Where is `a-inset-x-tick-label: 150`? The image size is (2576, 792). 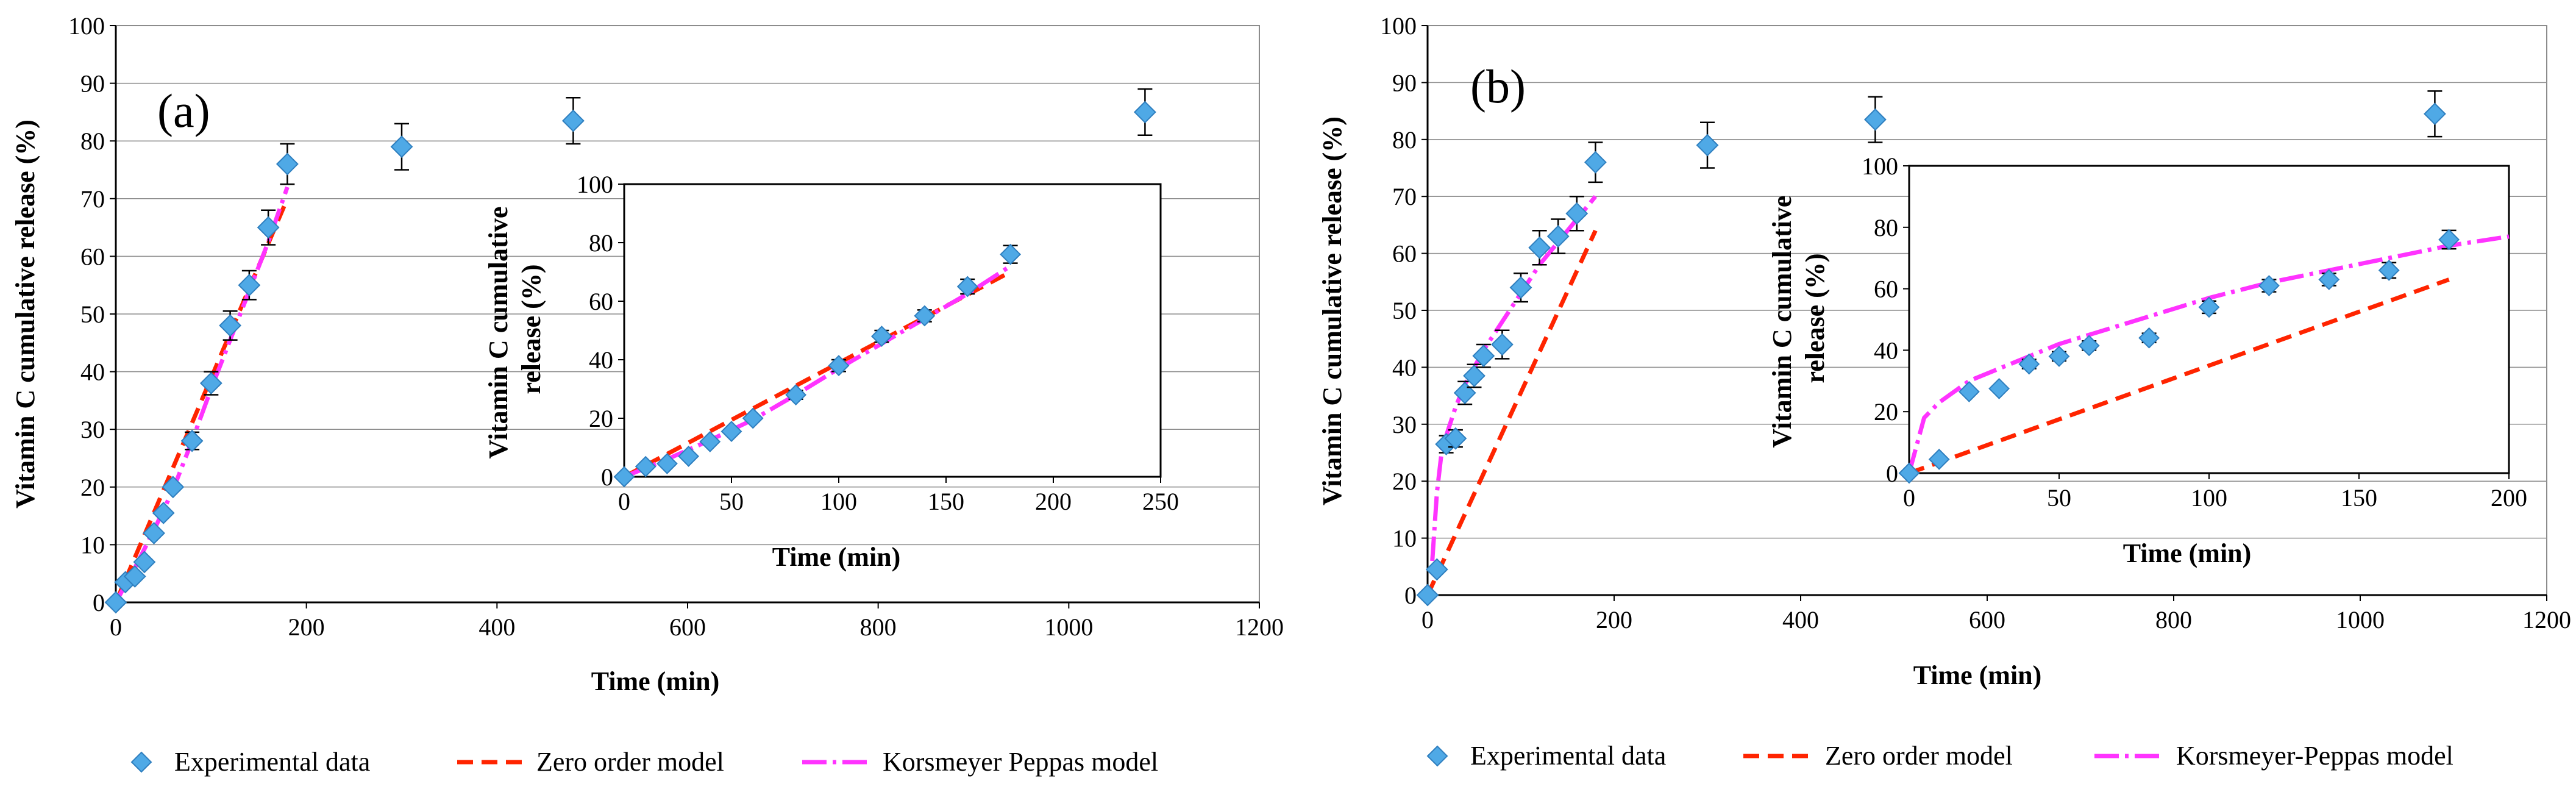 a-inset-x-tick-label: 150 is located at coordinates (946, 501).